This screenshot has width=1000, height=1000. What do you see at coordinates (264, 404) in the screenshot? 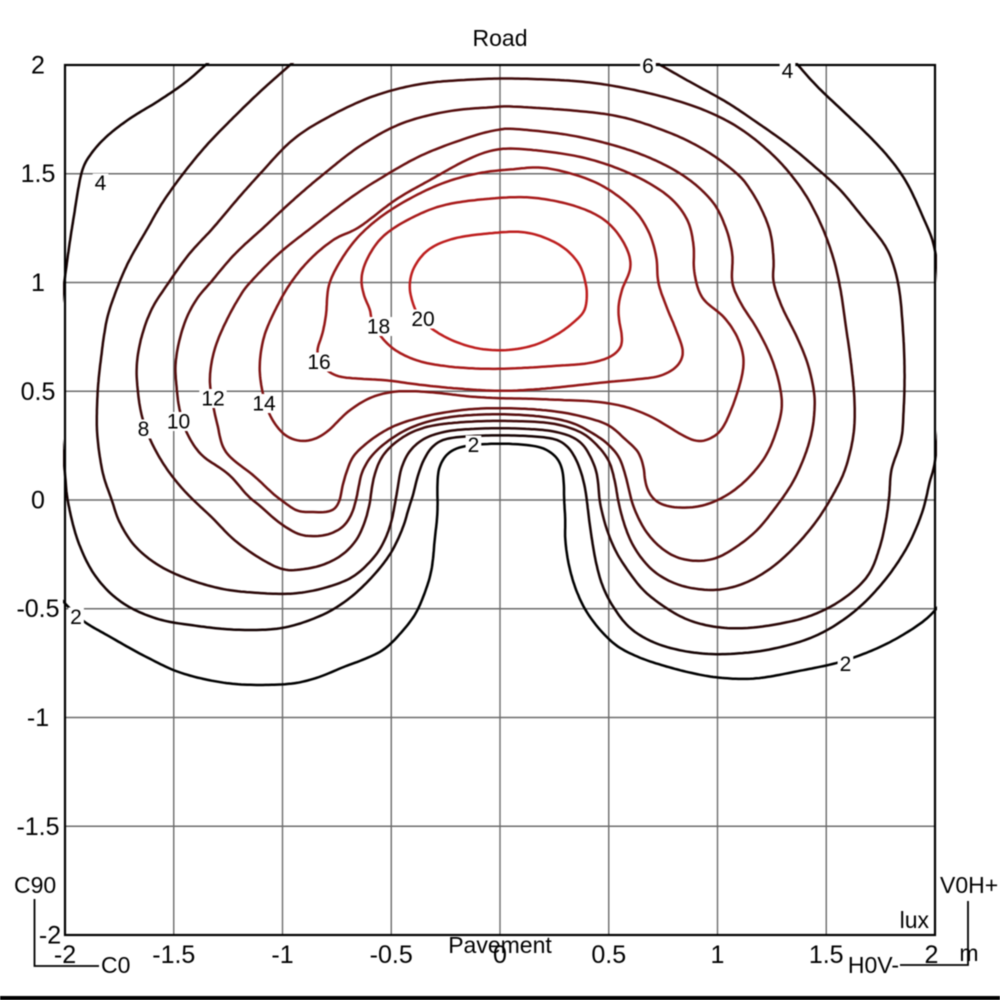
I see `svg-text: 14` at bounding box center [264, 404].